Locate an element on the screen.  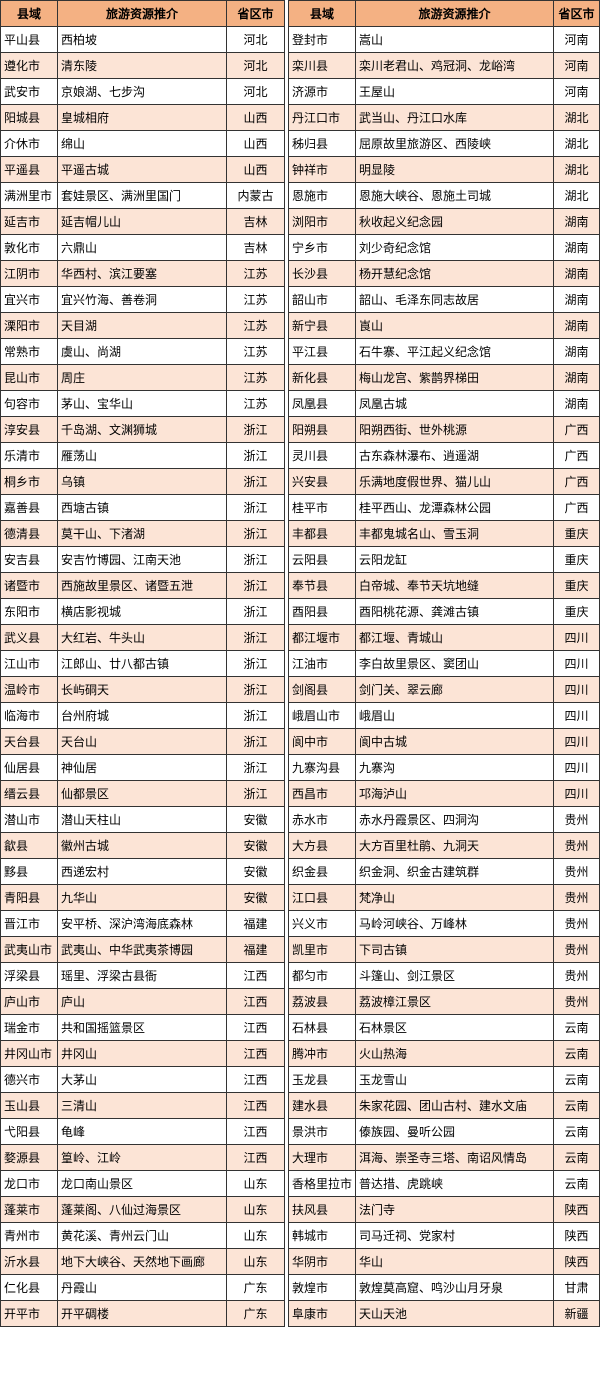
resource-cell: 皇城相府 is located at coordinates (142, 117).